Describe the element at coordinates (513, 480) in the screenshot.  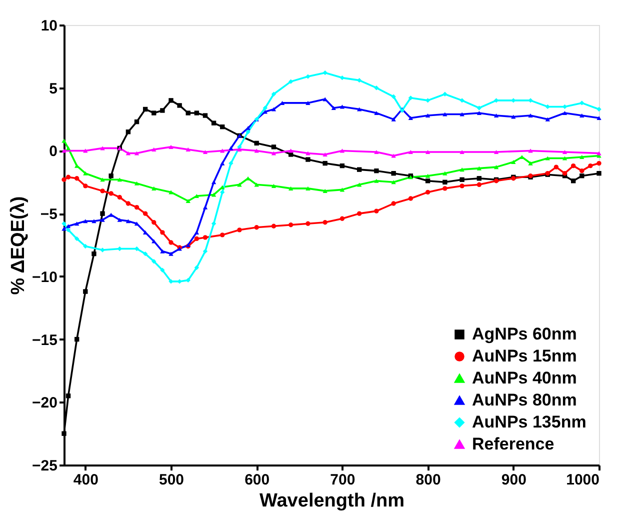
I see `x-tick-label: 900` at that location.